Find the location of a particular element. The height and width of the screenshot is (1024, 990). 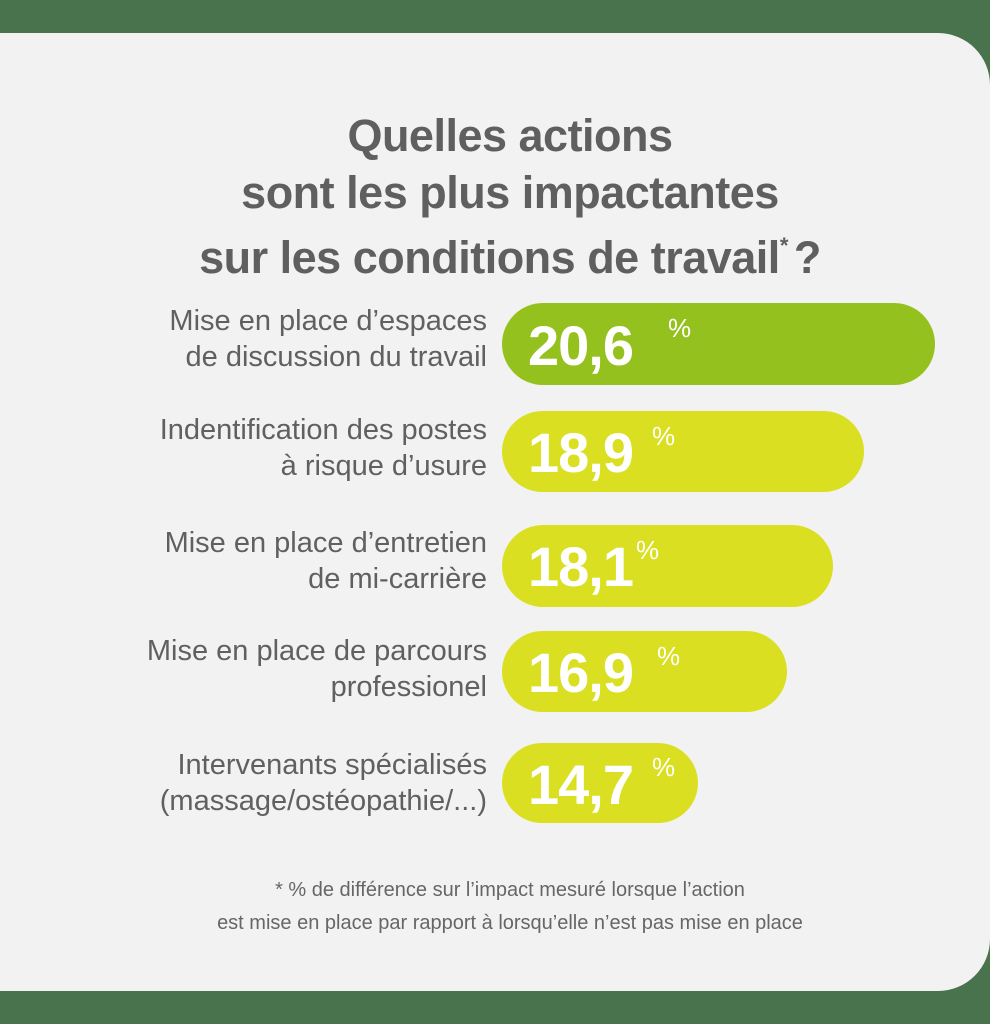

bar-value-3: 18,1 is located at coordinates (581, 566).